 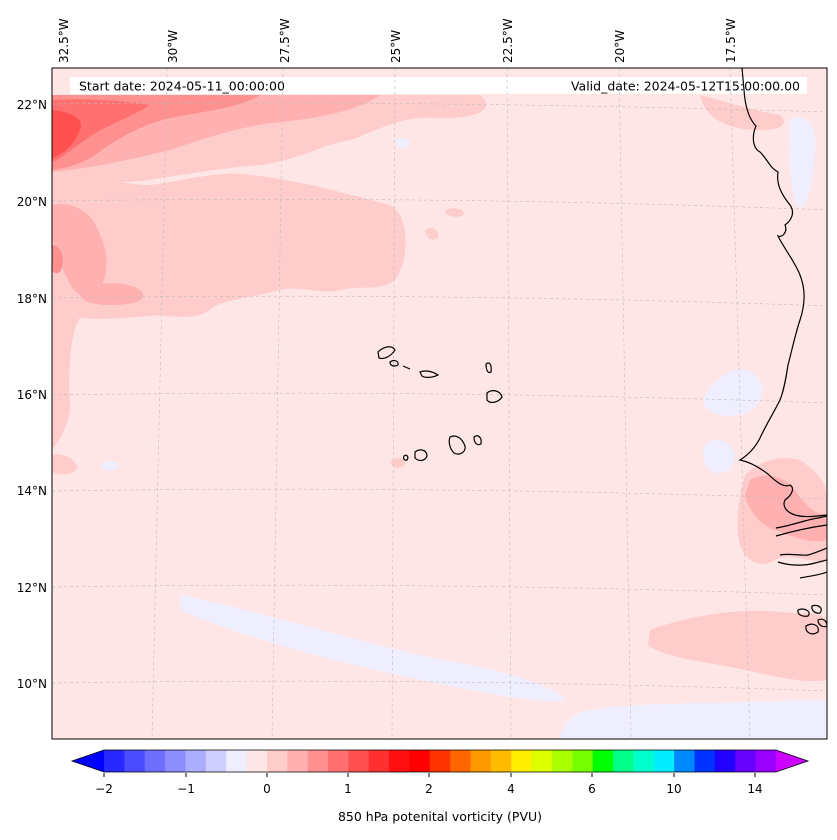 I want to click on colorbar-outline, so click(x=440, y=761).